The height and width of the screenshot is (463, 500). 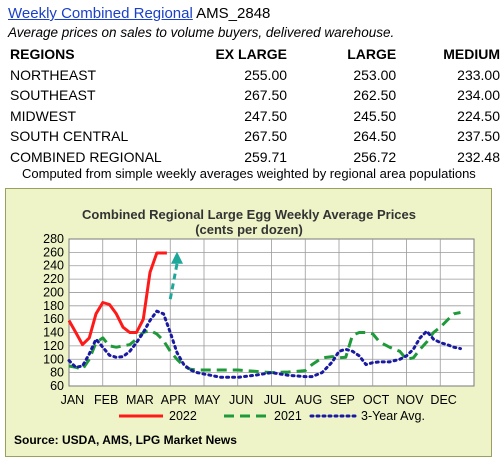 I want to click on table-cell: 245.50, so click(x=375, y=115).